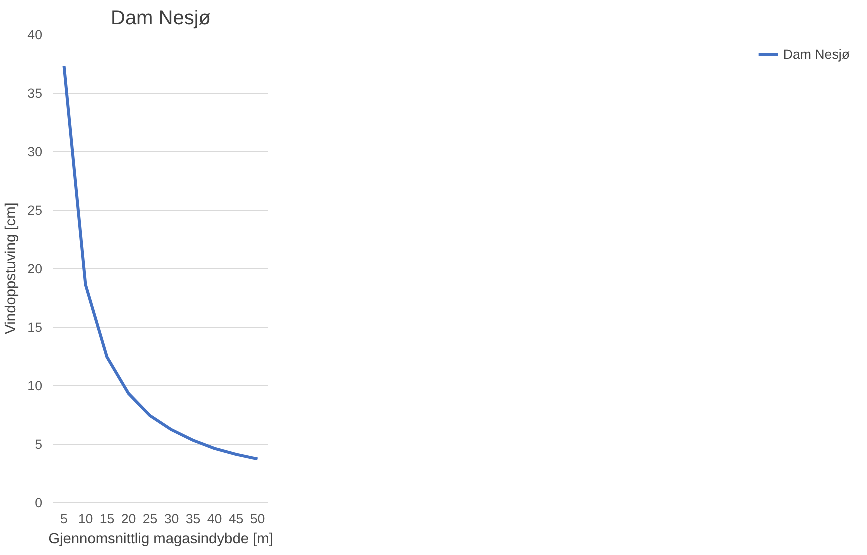 This screenshot has width=867, height=555. Describe the element at coordinates (35, 327) in the screenshot. I see `y-tick-label: 15` at that location.